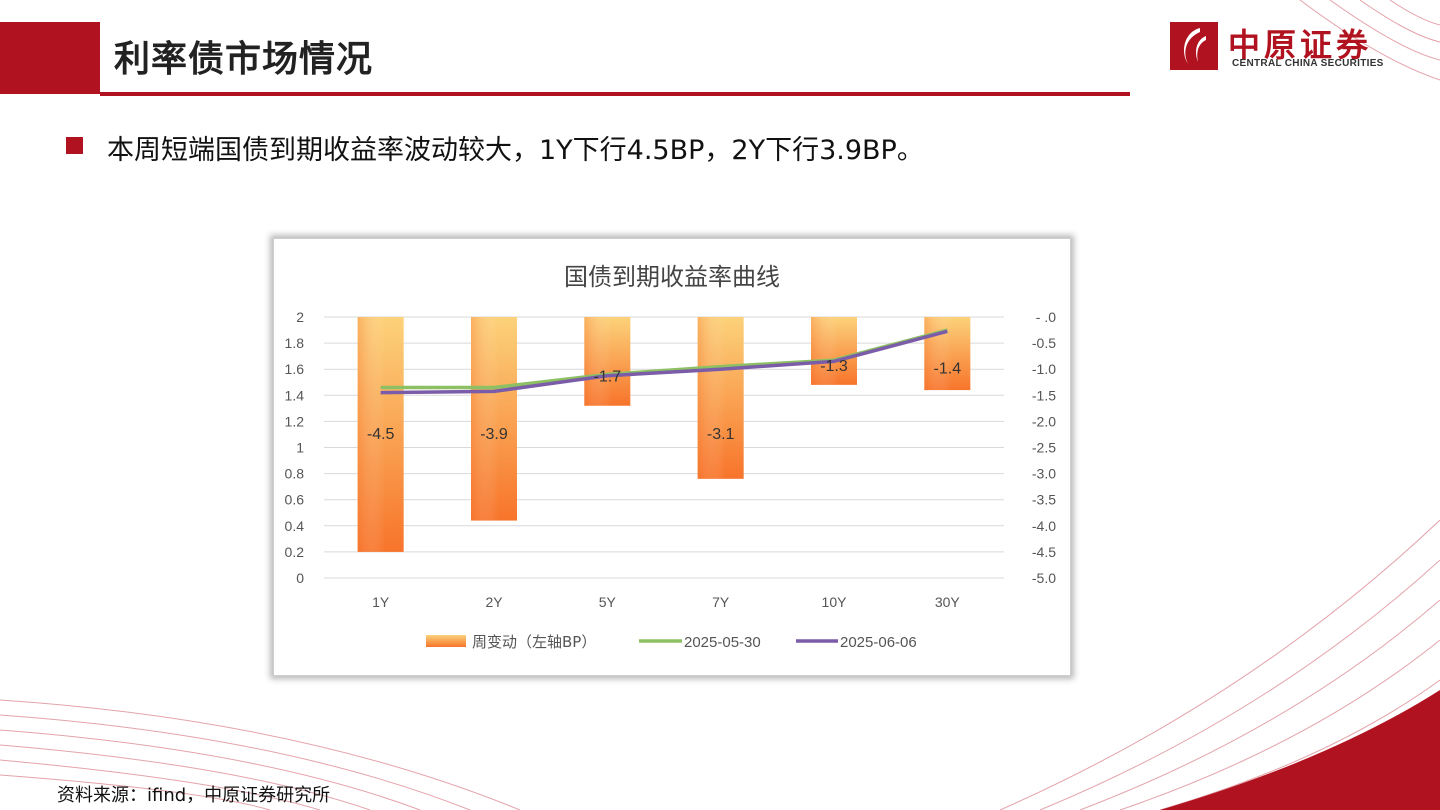  I want to click on logo-chinese-text: 中原证券, so click(1300, 45).